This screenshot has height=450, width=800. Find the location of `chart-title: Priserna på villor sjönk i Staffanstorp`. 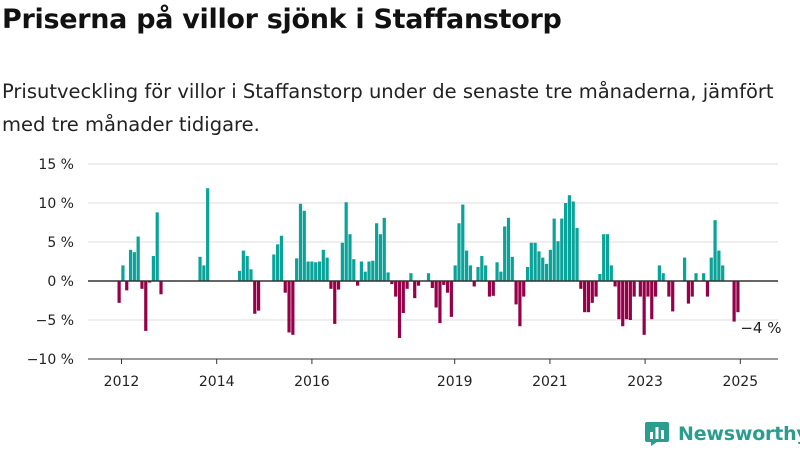

chart-title: Priserna på villor sjönk i Staffanstorp is located at coordinates (282, 19).